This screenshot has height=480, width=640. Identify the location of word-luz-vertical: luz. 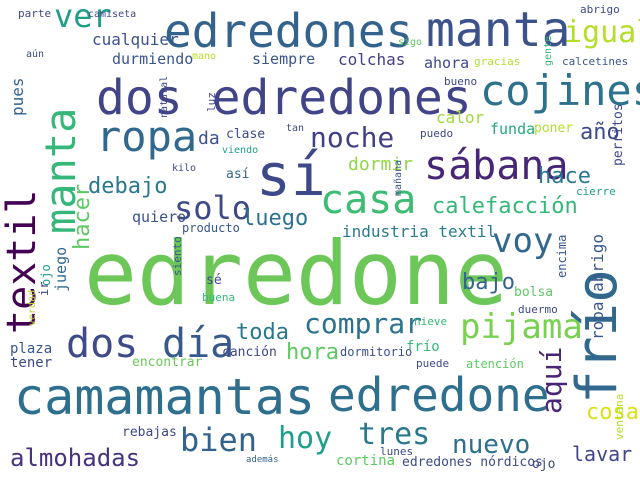
(211, 102).